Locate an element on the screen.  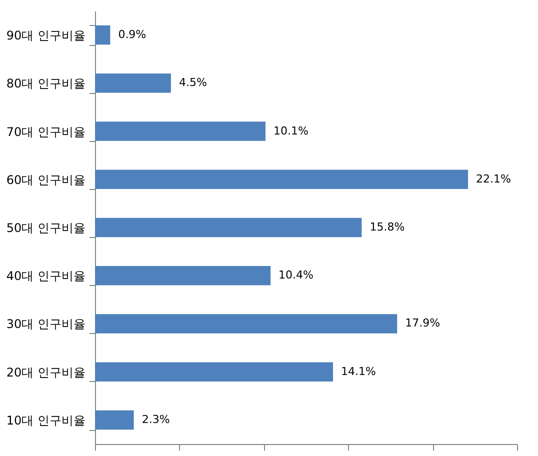
y-tick-label: 80대 인구비율 is located at coordinates (46, 83).